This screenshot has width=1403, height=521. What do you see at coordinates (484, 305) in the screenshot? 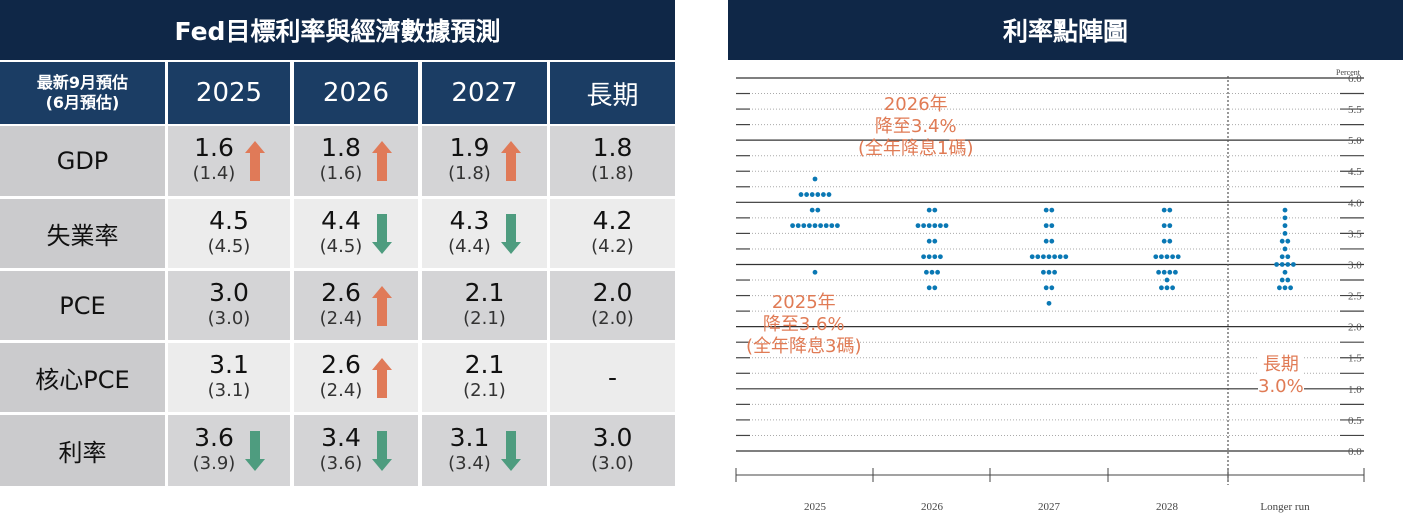
I see `cell-values: 2.1 (2.1)` at bounding box center [484, 305].